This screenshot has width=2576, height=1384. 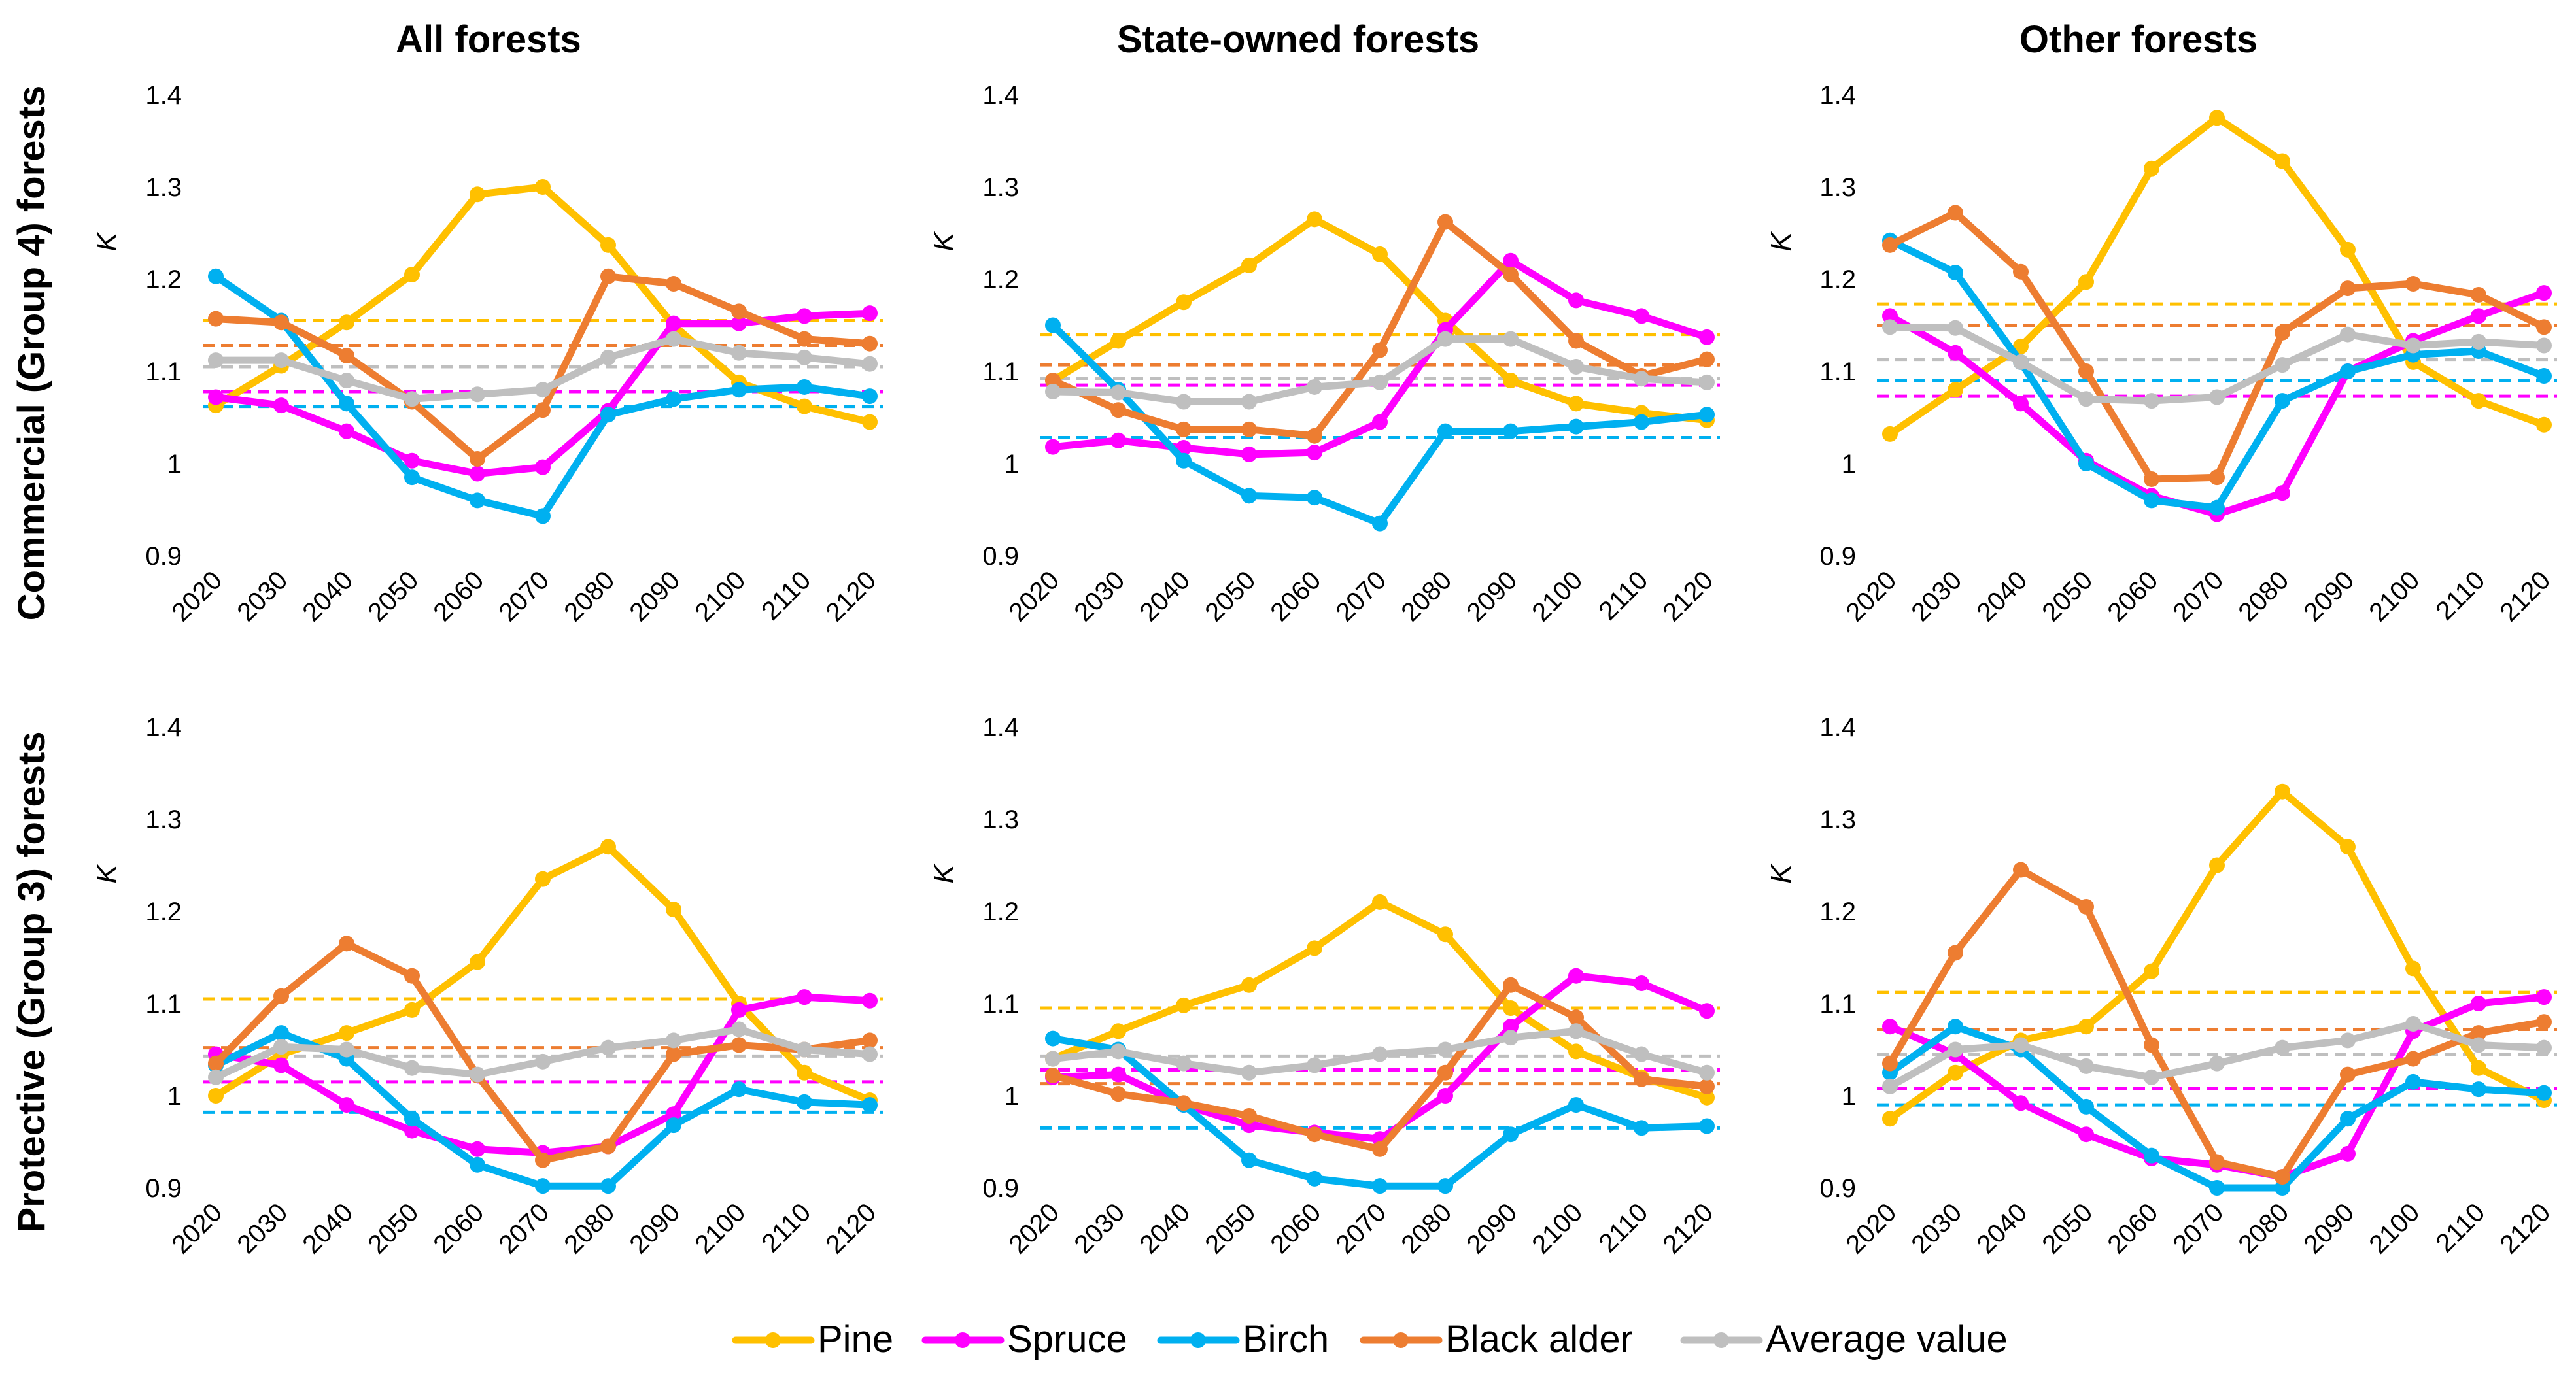 I want to click on legend-item-spruce: Spruce, so click(x=1024, y=1339).